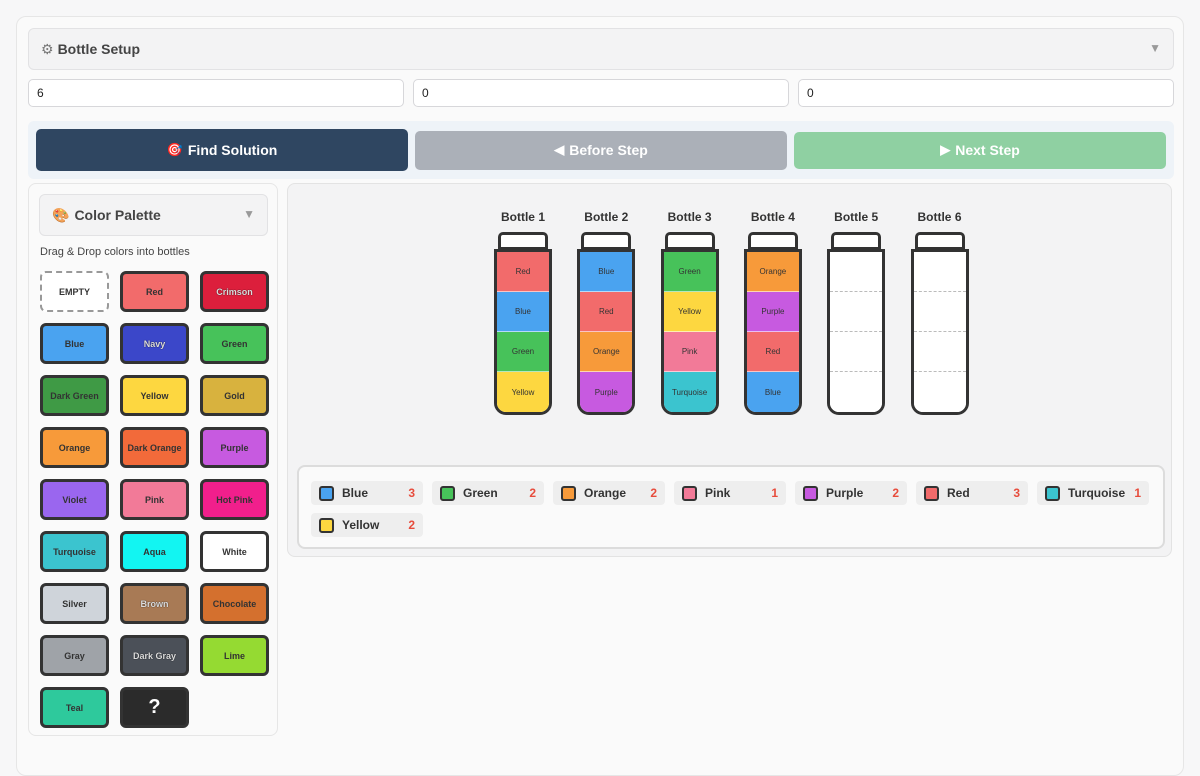 This screenshot has width=1200, height=776. Describe the element at coordinates (174, 149) in the screenshot. I see `target-icon: 🎯` at that location.